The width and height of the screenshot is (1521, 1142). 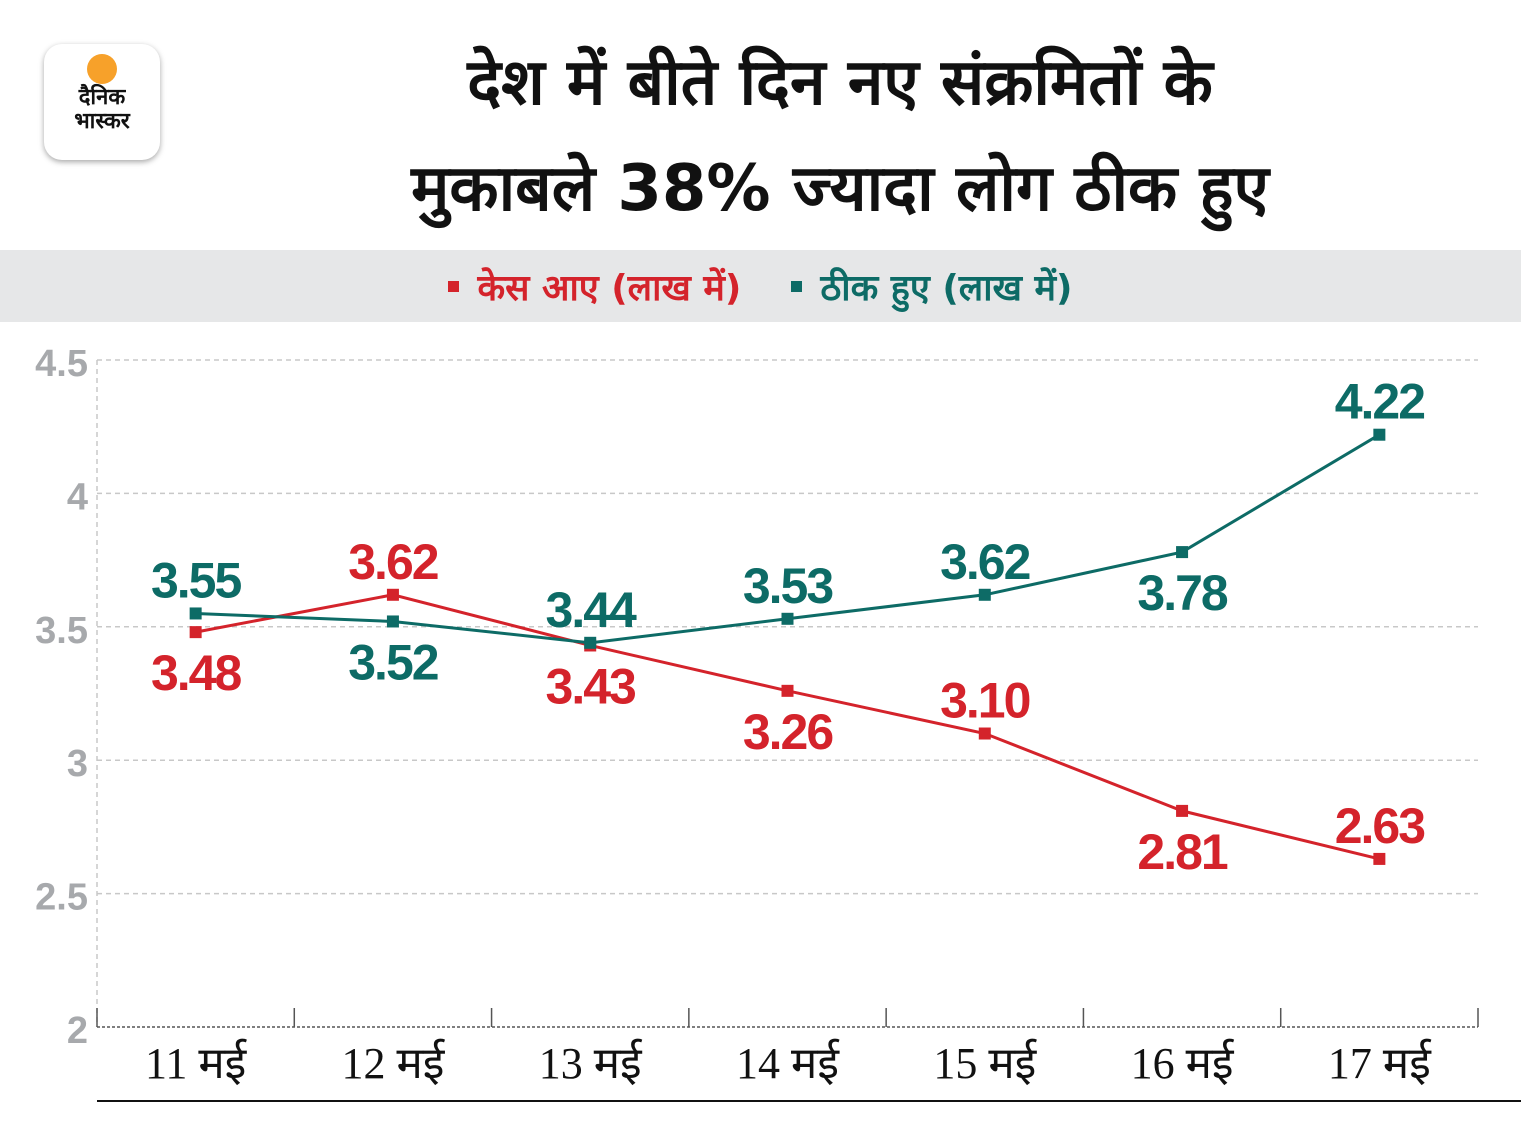 What do you see at coordinates (1380, 826) in the screenshot?
I see `data-label: 2.63` at bounding box center [1380, 826].